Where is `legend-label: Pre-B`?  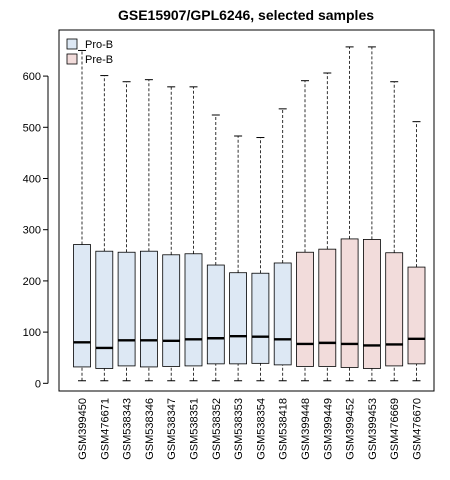 legend-label: Pre-B is located at coordinates (99, 60).